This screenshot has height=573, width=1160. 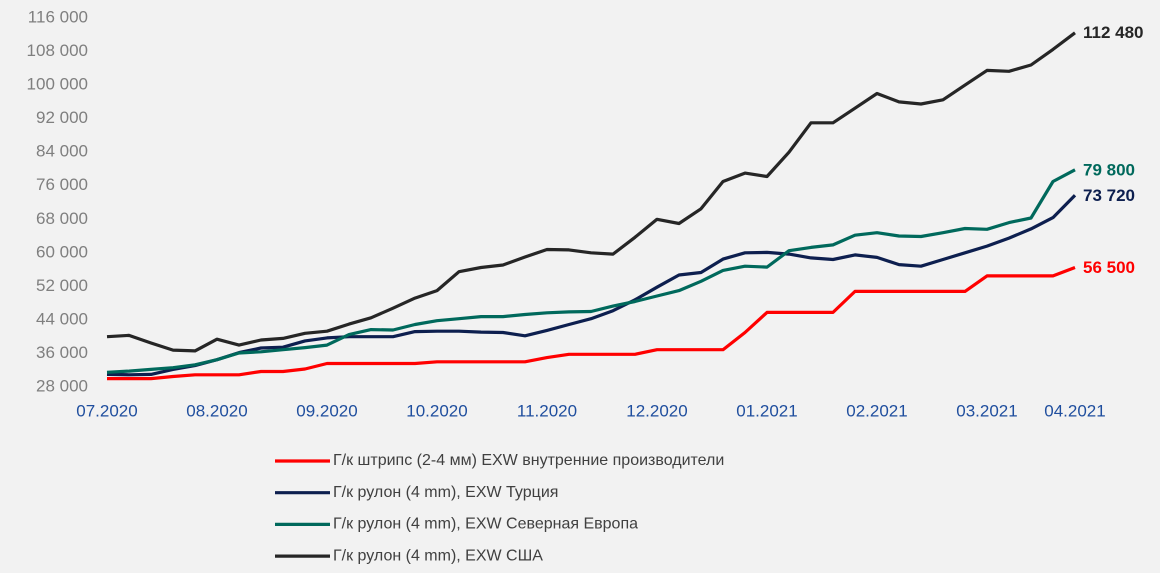 What do you see at coordinates (62, 184) in the screenshot?
I see `y-tick-label: 76 000` at bounding box center [62, 184].